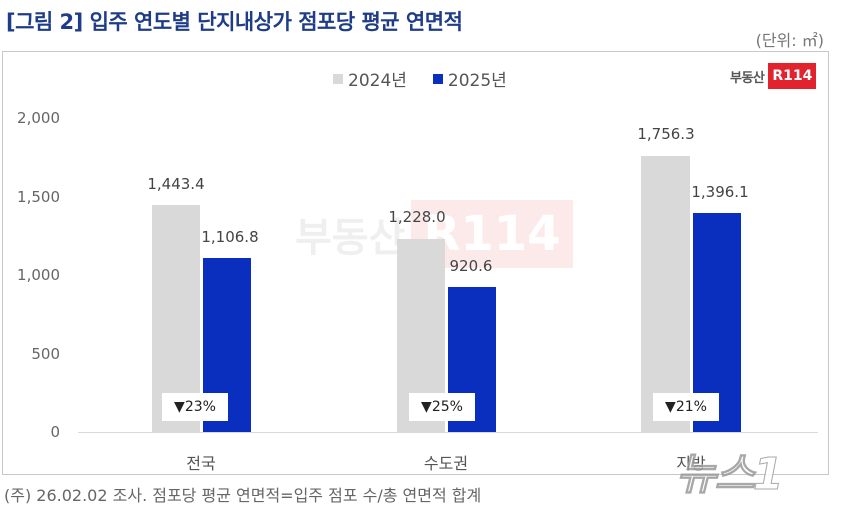 The width and height of the screenshot is (856, 511). What do you see at coordinates (789, 40) in the screenshot?
I see `unit-label: (단위: ㎡)` at bounding box center [789, 40].